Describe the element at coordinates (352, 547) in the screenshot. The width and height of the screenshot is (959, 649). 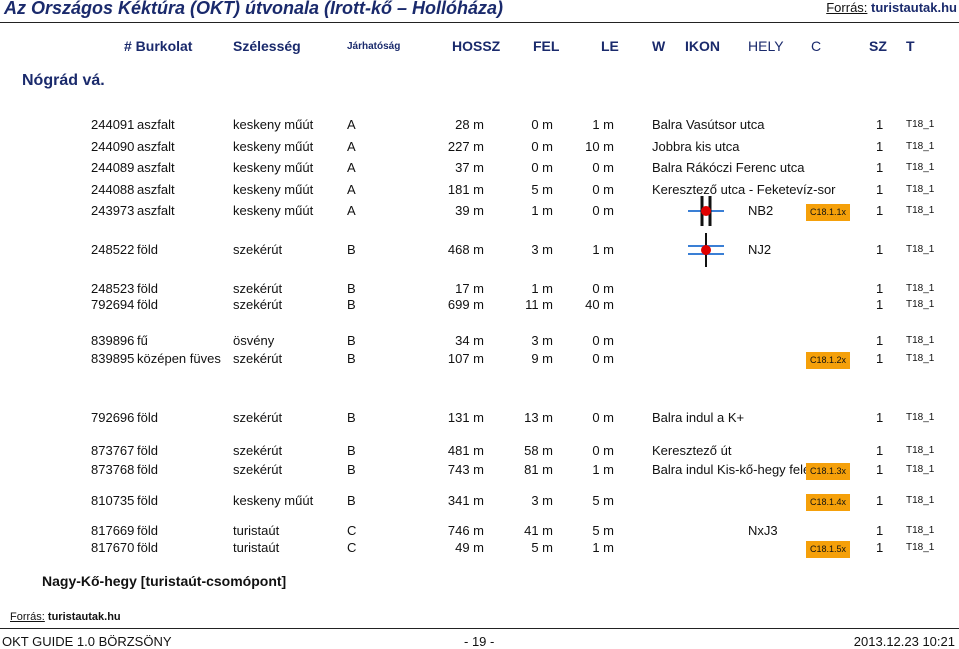
I see `row-passability: C` at that location.